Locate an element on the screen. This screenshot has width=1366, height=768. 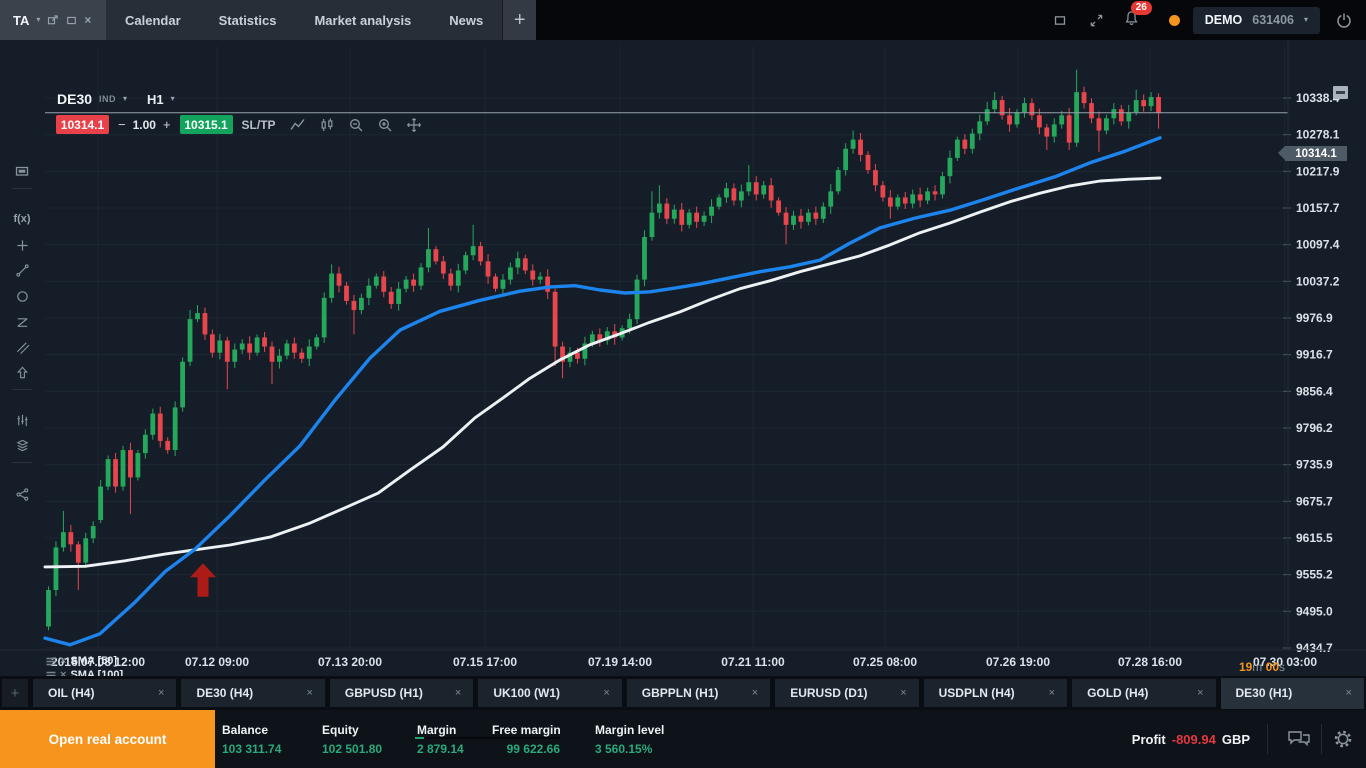
line-chart-type-icon is located at coordinates (297, 124).